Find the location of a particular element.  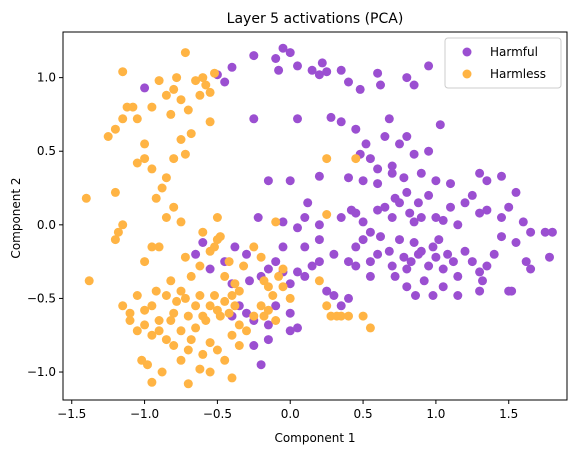

y-tick-label: −1.0 is located at coordinates (41, 372).